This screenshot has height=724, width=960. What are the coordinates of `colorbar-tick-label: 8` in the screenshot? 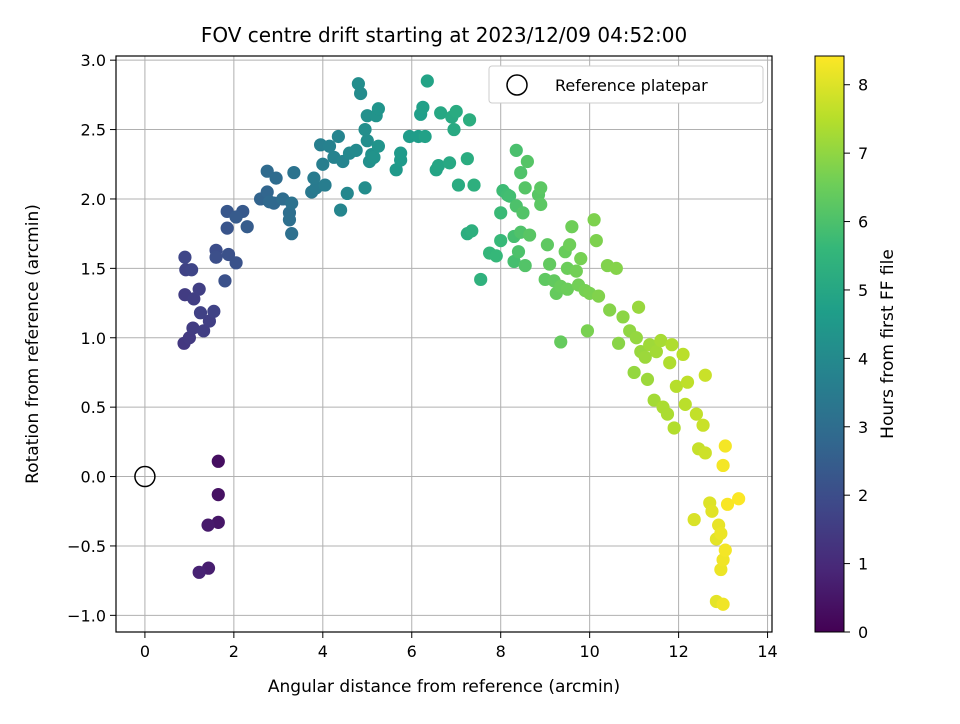 It's located at (863, 85).